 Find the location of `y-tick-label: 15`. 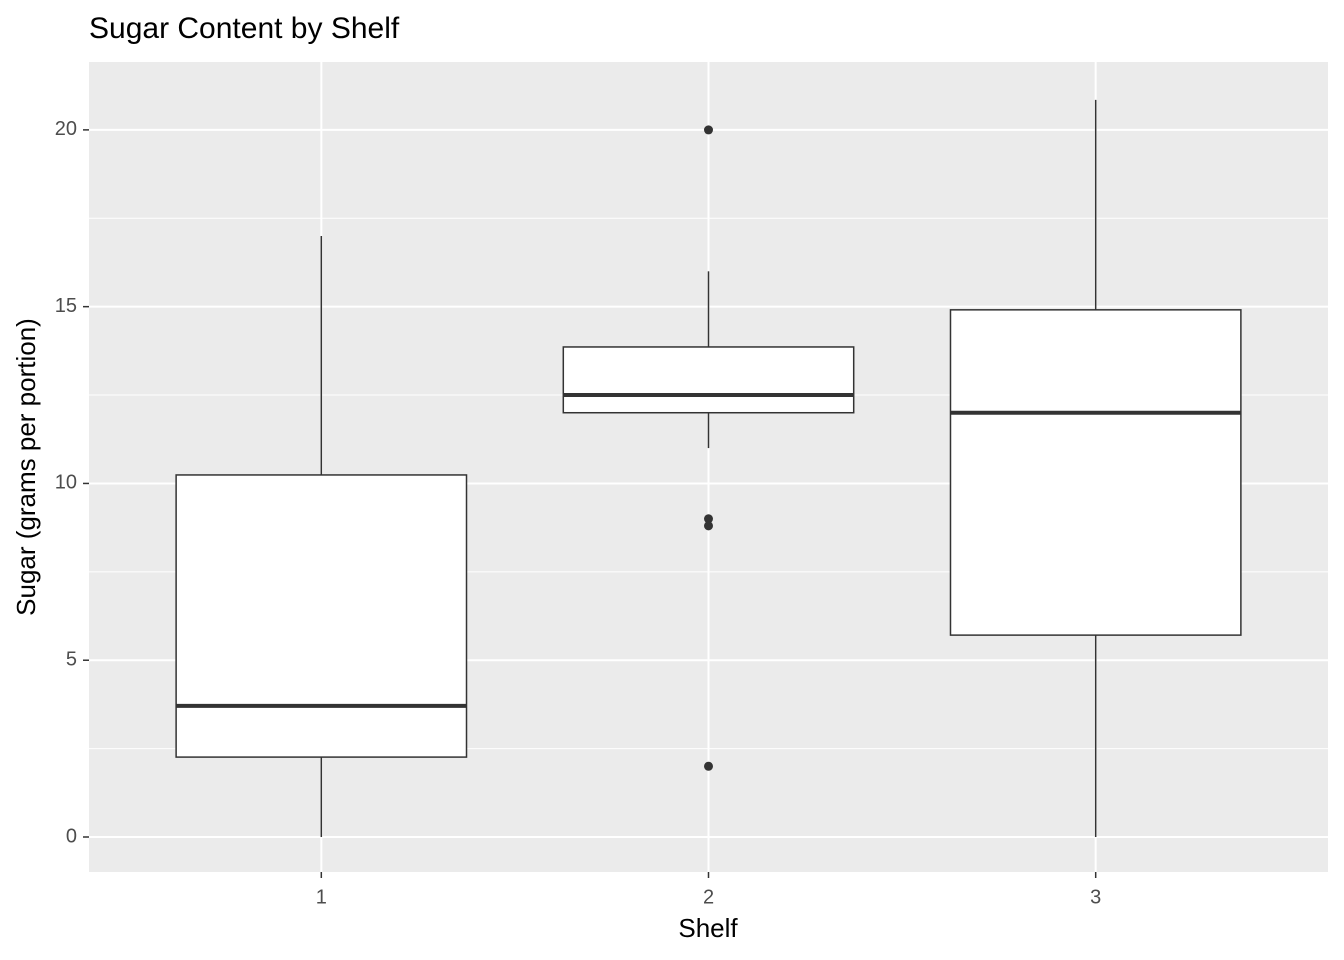

y-tick-label: 15 is located at coordinates (66, 306).